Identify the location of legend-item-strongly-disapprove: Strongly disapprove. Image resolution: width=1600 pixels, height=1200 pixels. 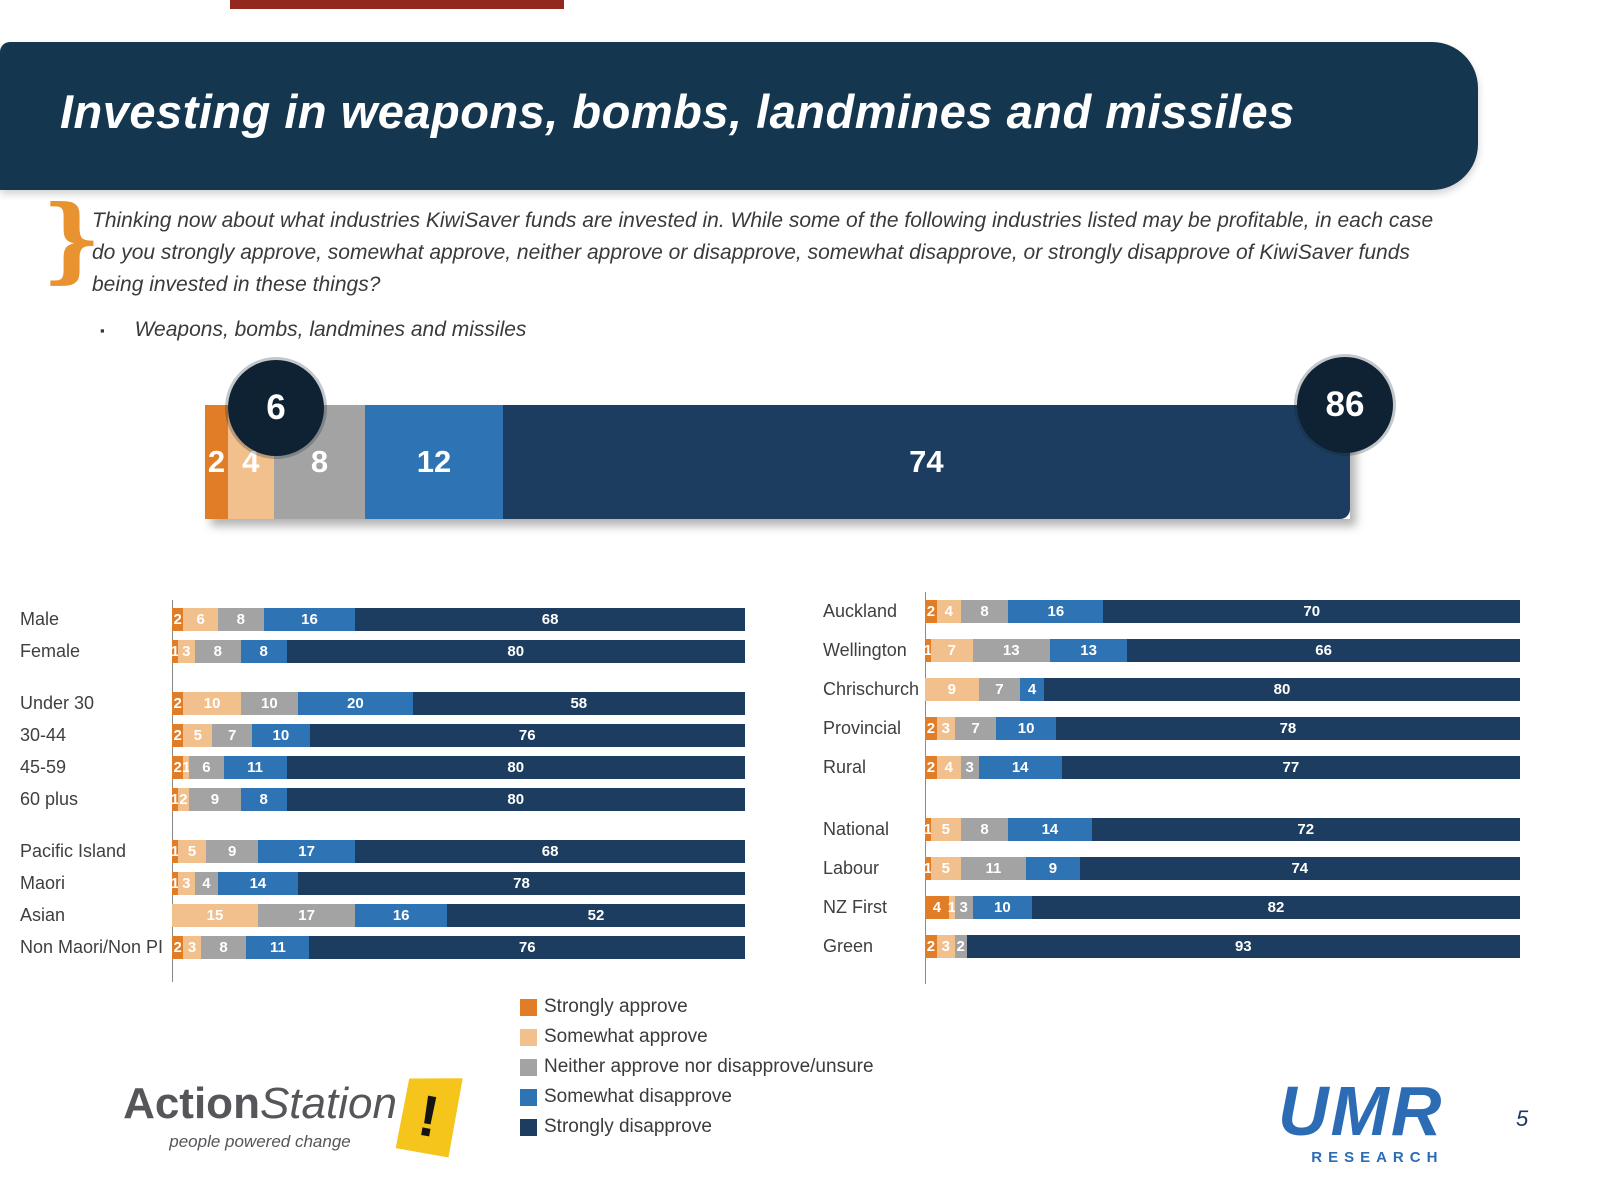
(697, 1127).